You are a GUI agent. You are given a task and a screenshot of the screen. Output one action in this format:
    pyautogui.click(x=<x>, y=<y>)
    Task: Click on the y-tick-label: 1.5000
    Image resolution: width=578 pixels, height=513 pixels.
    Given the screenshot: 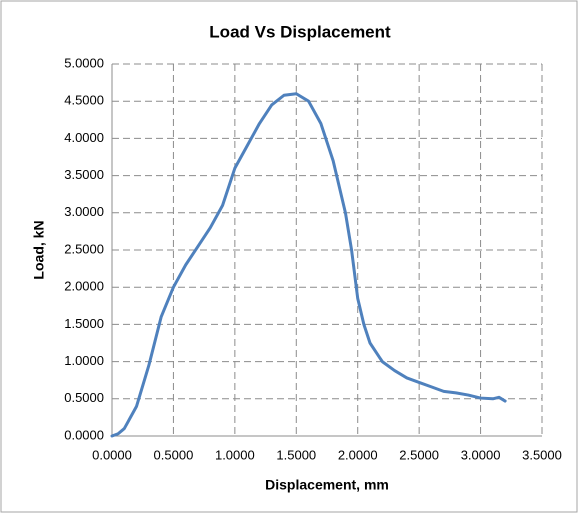 What is the action you would take?
    pyautogui.click(x=84, y=323)
    